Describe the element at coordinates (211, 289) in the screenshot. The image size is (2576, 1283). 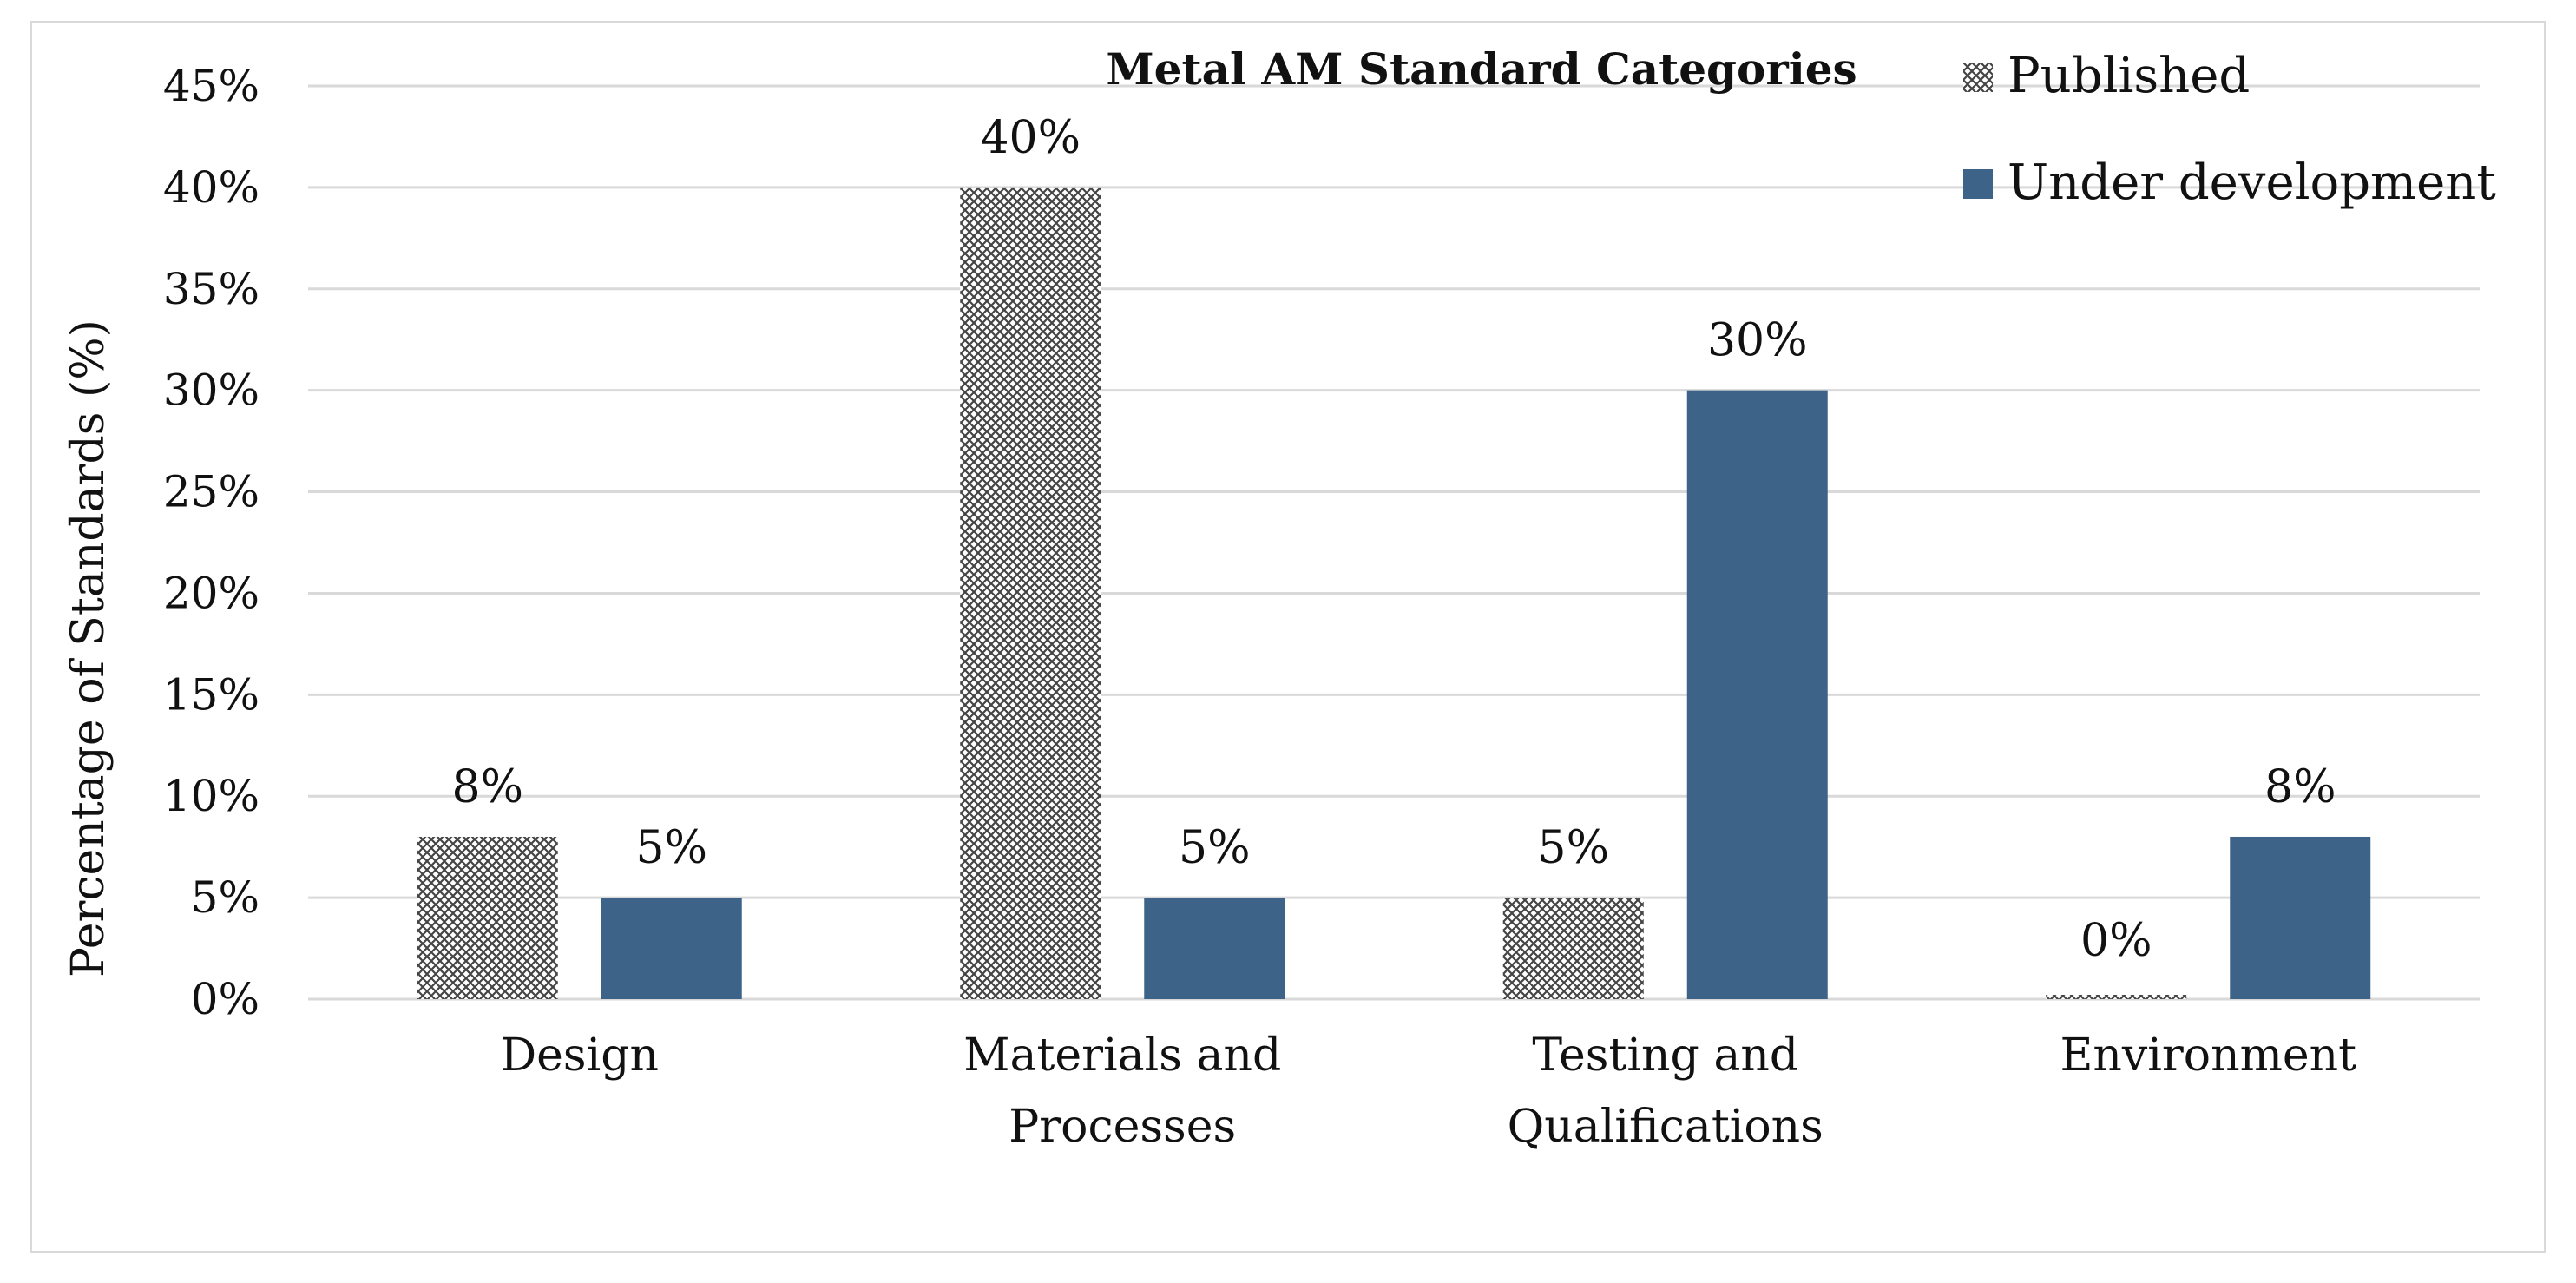
I see `y-tick-label: 35%` at that location.